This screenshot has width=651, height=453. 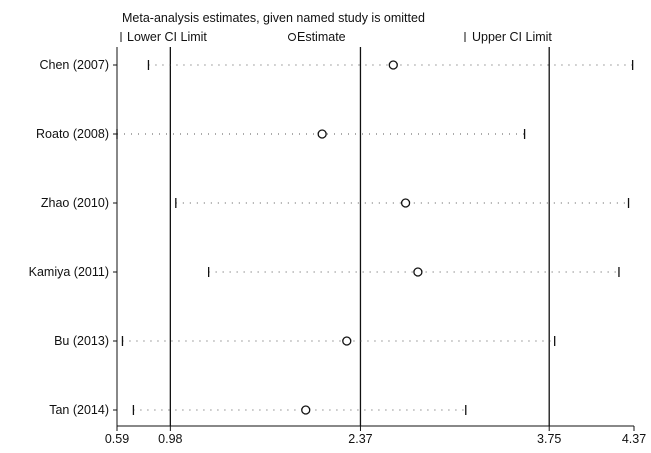 I want to click on legend: Lower CI Limit Estimate Upper CI Limit, so click(x=336, y=37).